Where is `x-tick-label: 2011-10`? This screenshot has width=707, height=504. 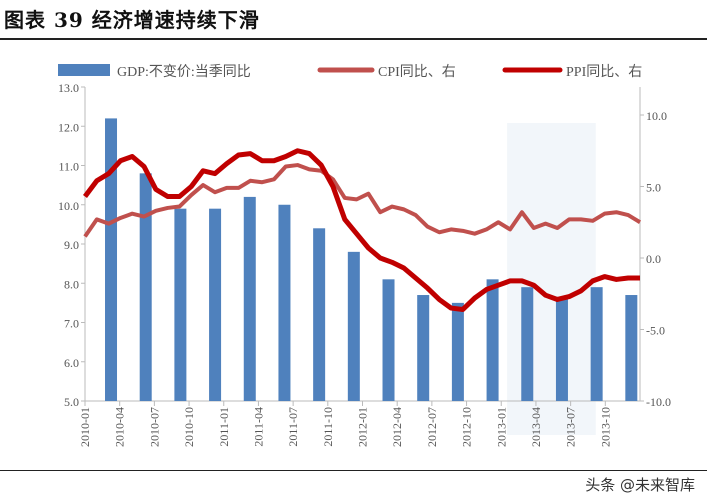 x-tick-label: 2011-10 is located at coordinates (328, 427).